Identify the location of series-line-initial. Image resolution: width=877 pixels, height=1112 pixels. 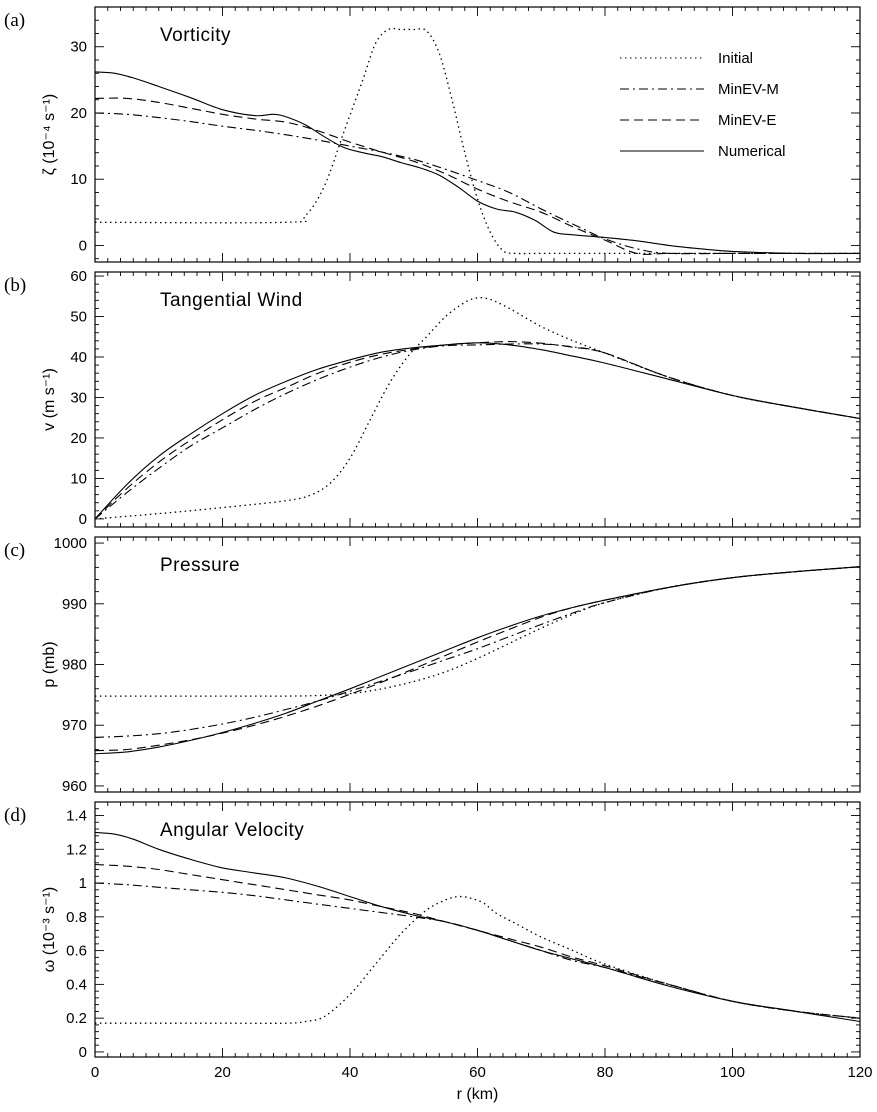
(477, 631).